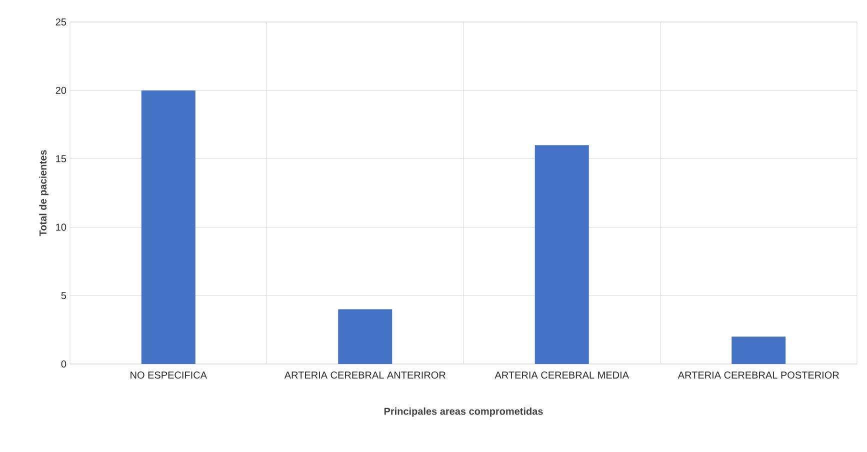 The image size is (867, 452). I want to click on x-tick-label: ARTERIA CEREBRAL POSTERIOR, so click(758, 375).